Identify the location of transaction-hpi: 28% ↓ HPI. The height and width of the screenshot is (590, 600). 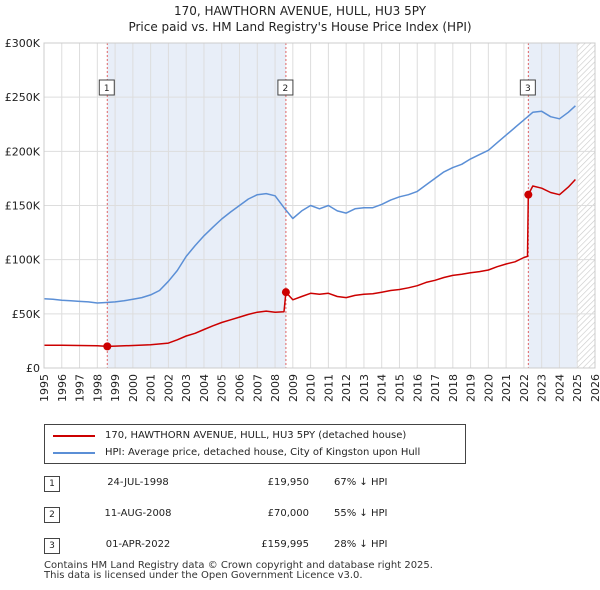
(361, 544).